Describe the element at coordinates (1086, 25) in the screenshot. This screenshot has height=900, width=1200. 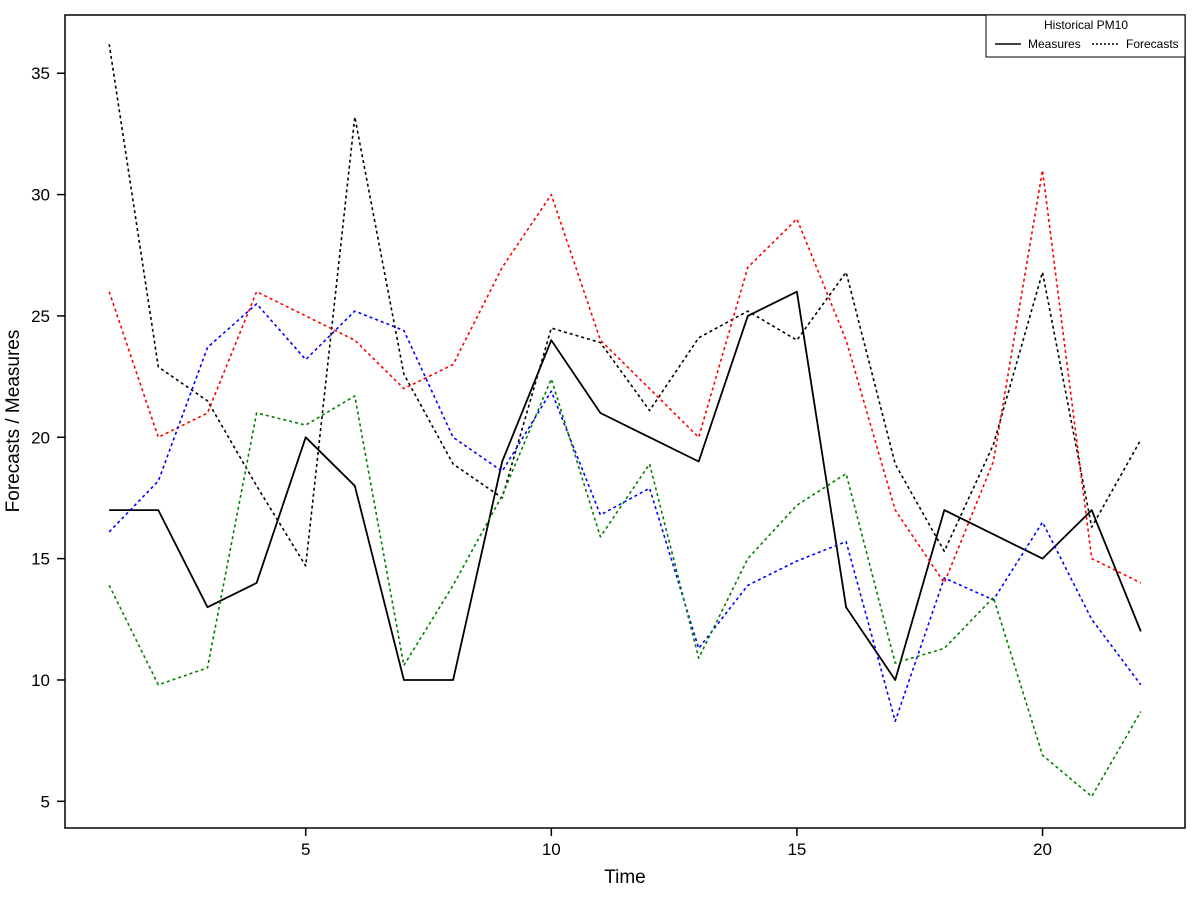
I see `legend-title: Historical PM10` at that location.